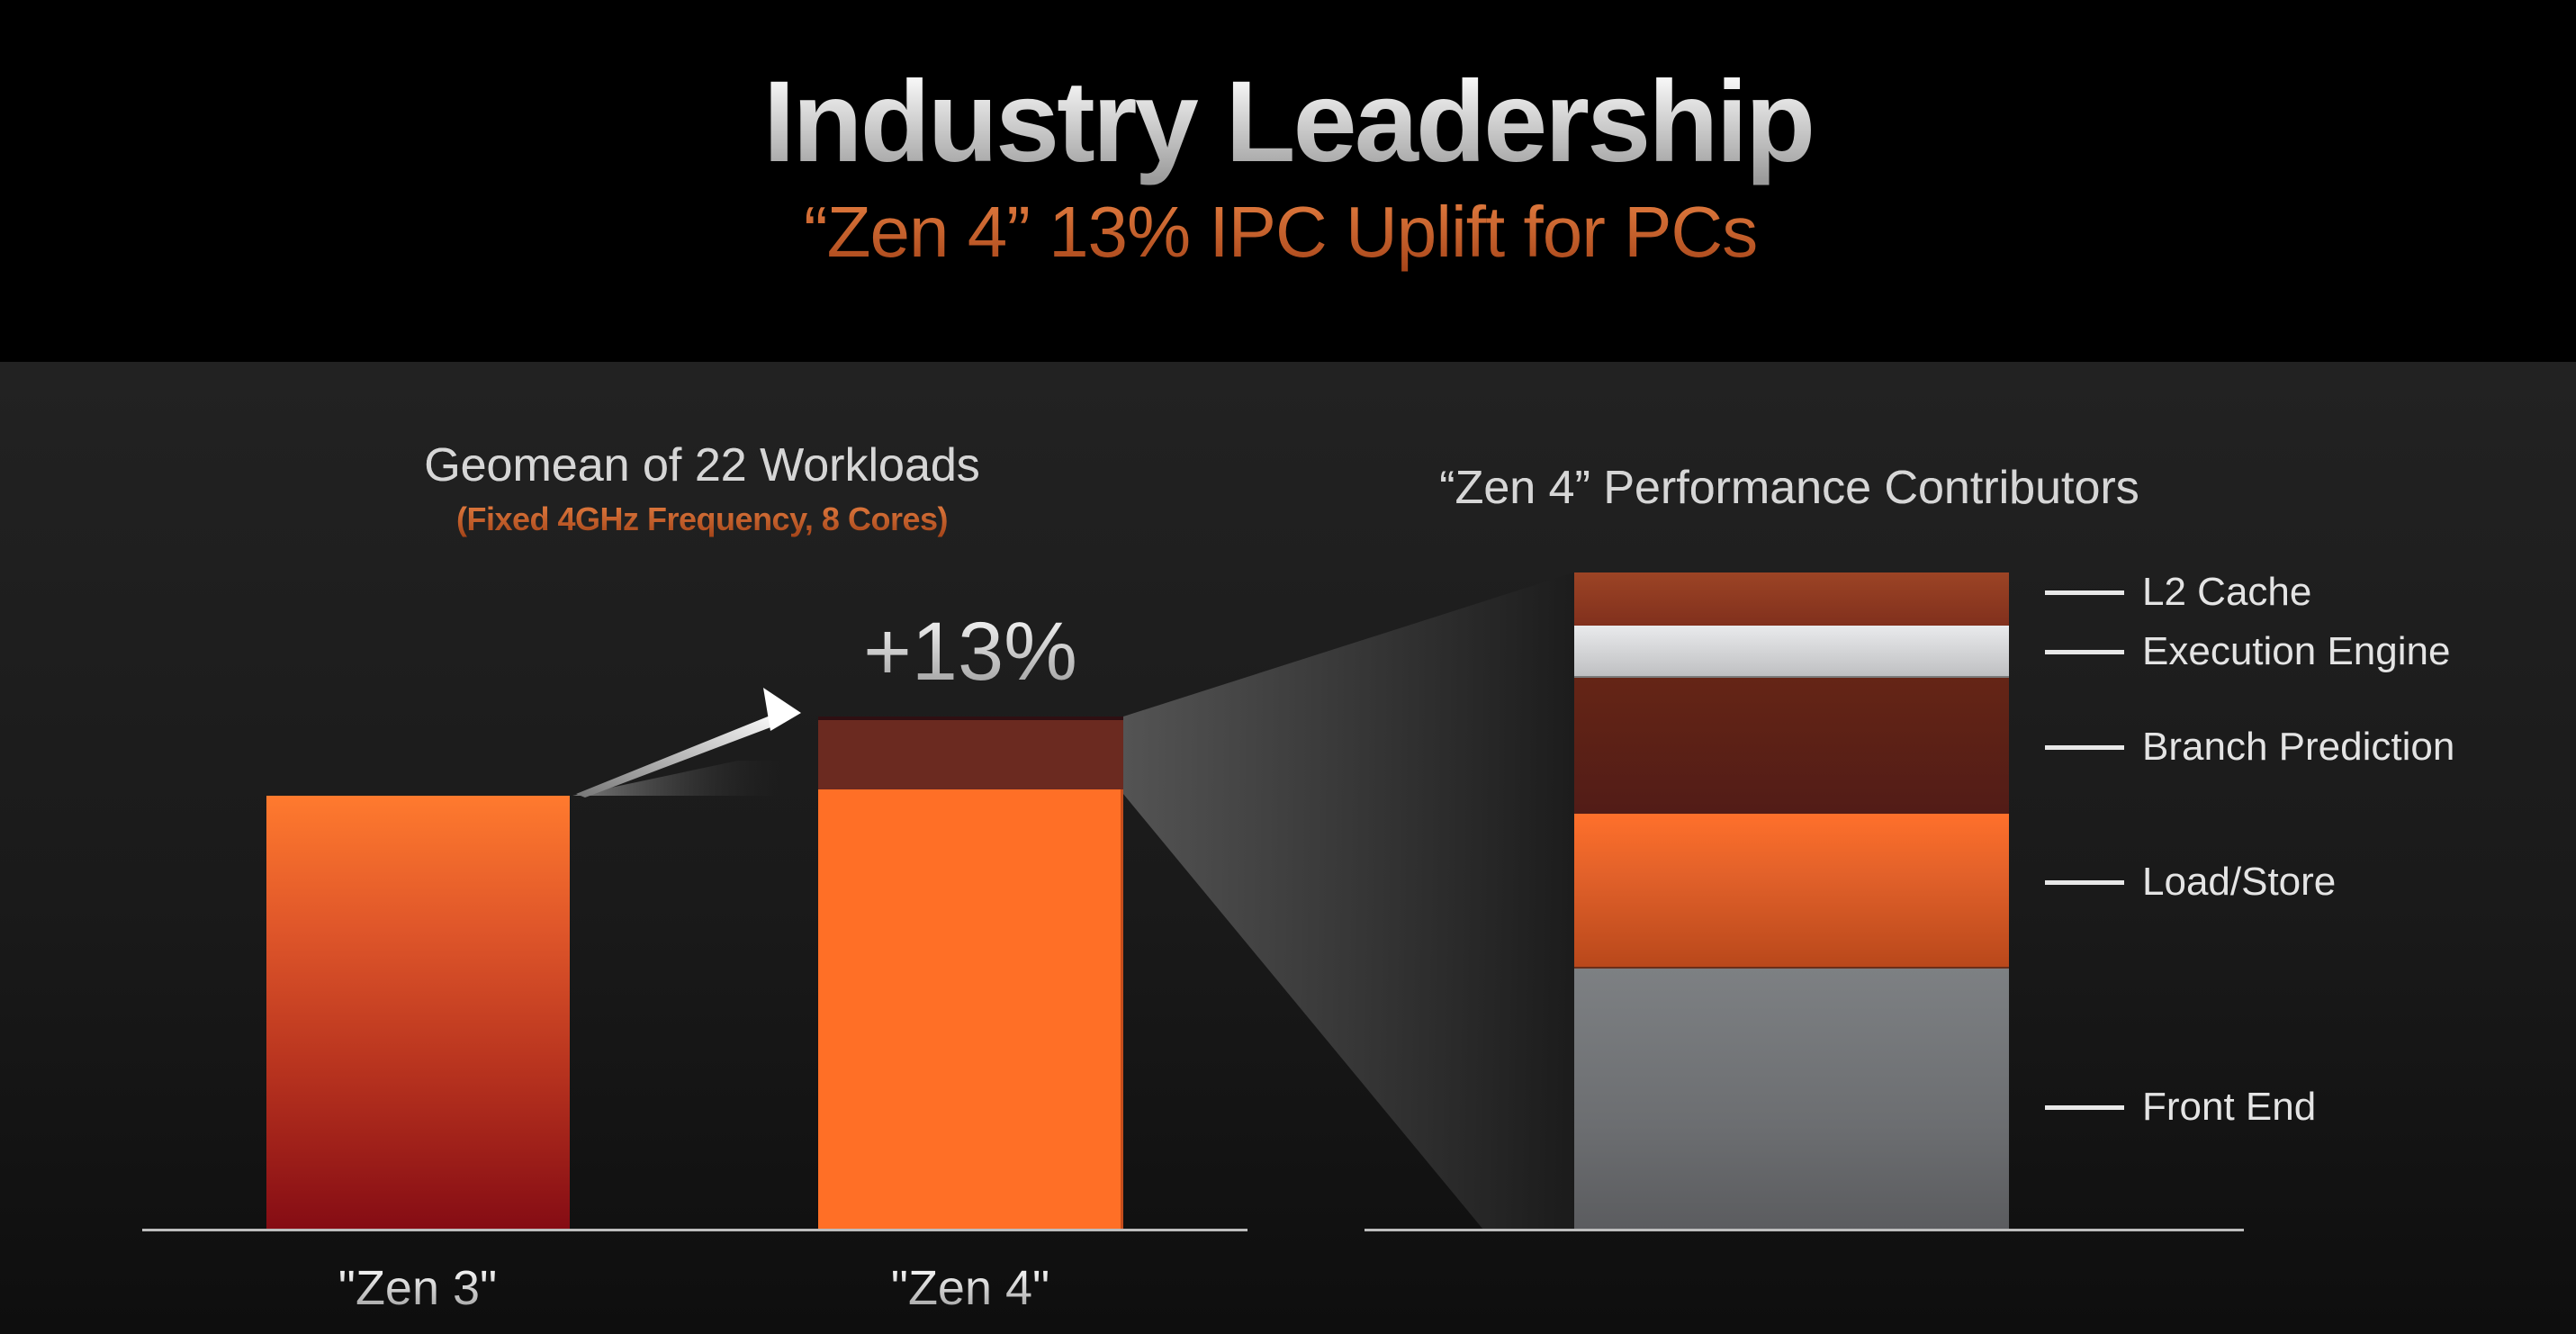 The height and width of the screenshot is (1334, 2576). What do you see at coordinates (1791, 1099) in the screenshot?
I see `segment-front-end` at bounding box center [1791, 1099].